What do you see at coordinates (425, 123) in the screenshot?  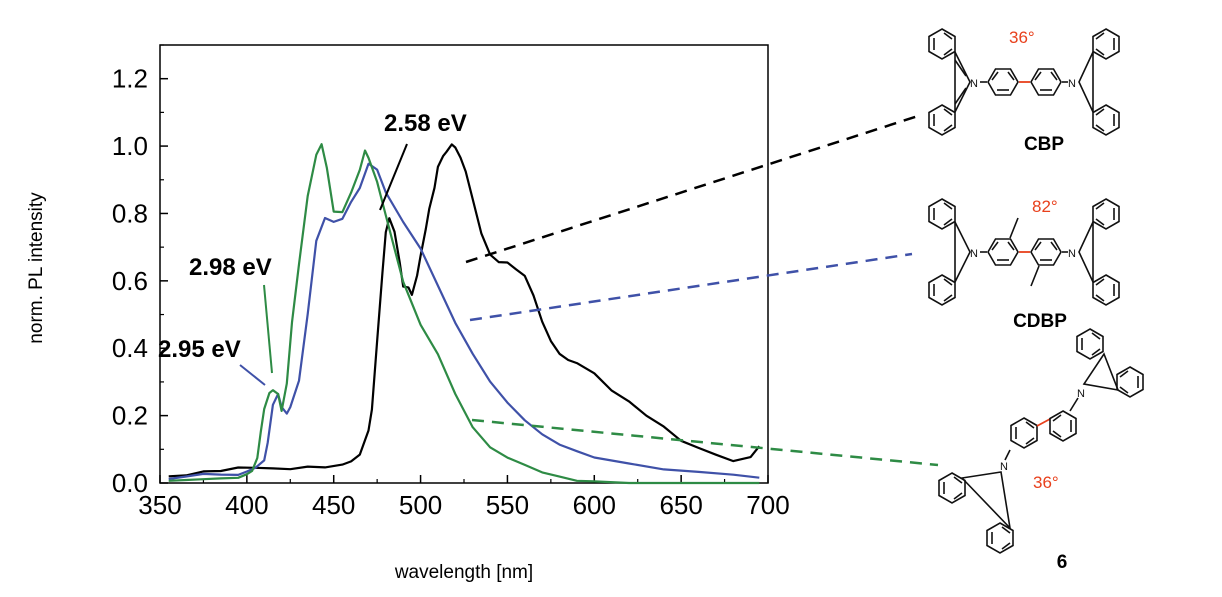 I see `annotation-2-58-ev: 2.58 eV` at bounding box center [425, 123].